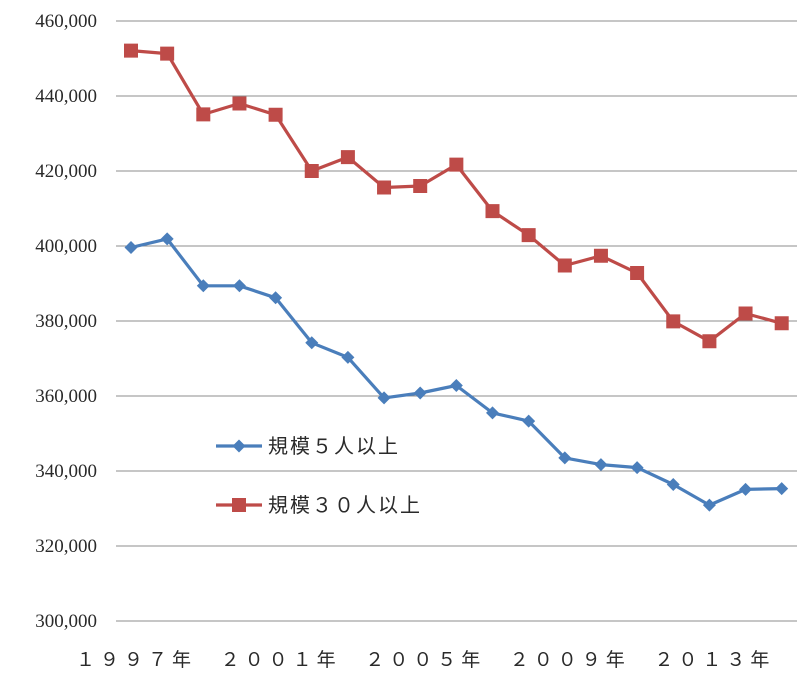 This screenshot has width=812, height=679. I want to click on y-tick-label: 320,000, so click(66, 546).